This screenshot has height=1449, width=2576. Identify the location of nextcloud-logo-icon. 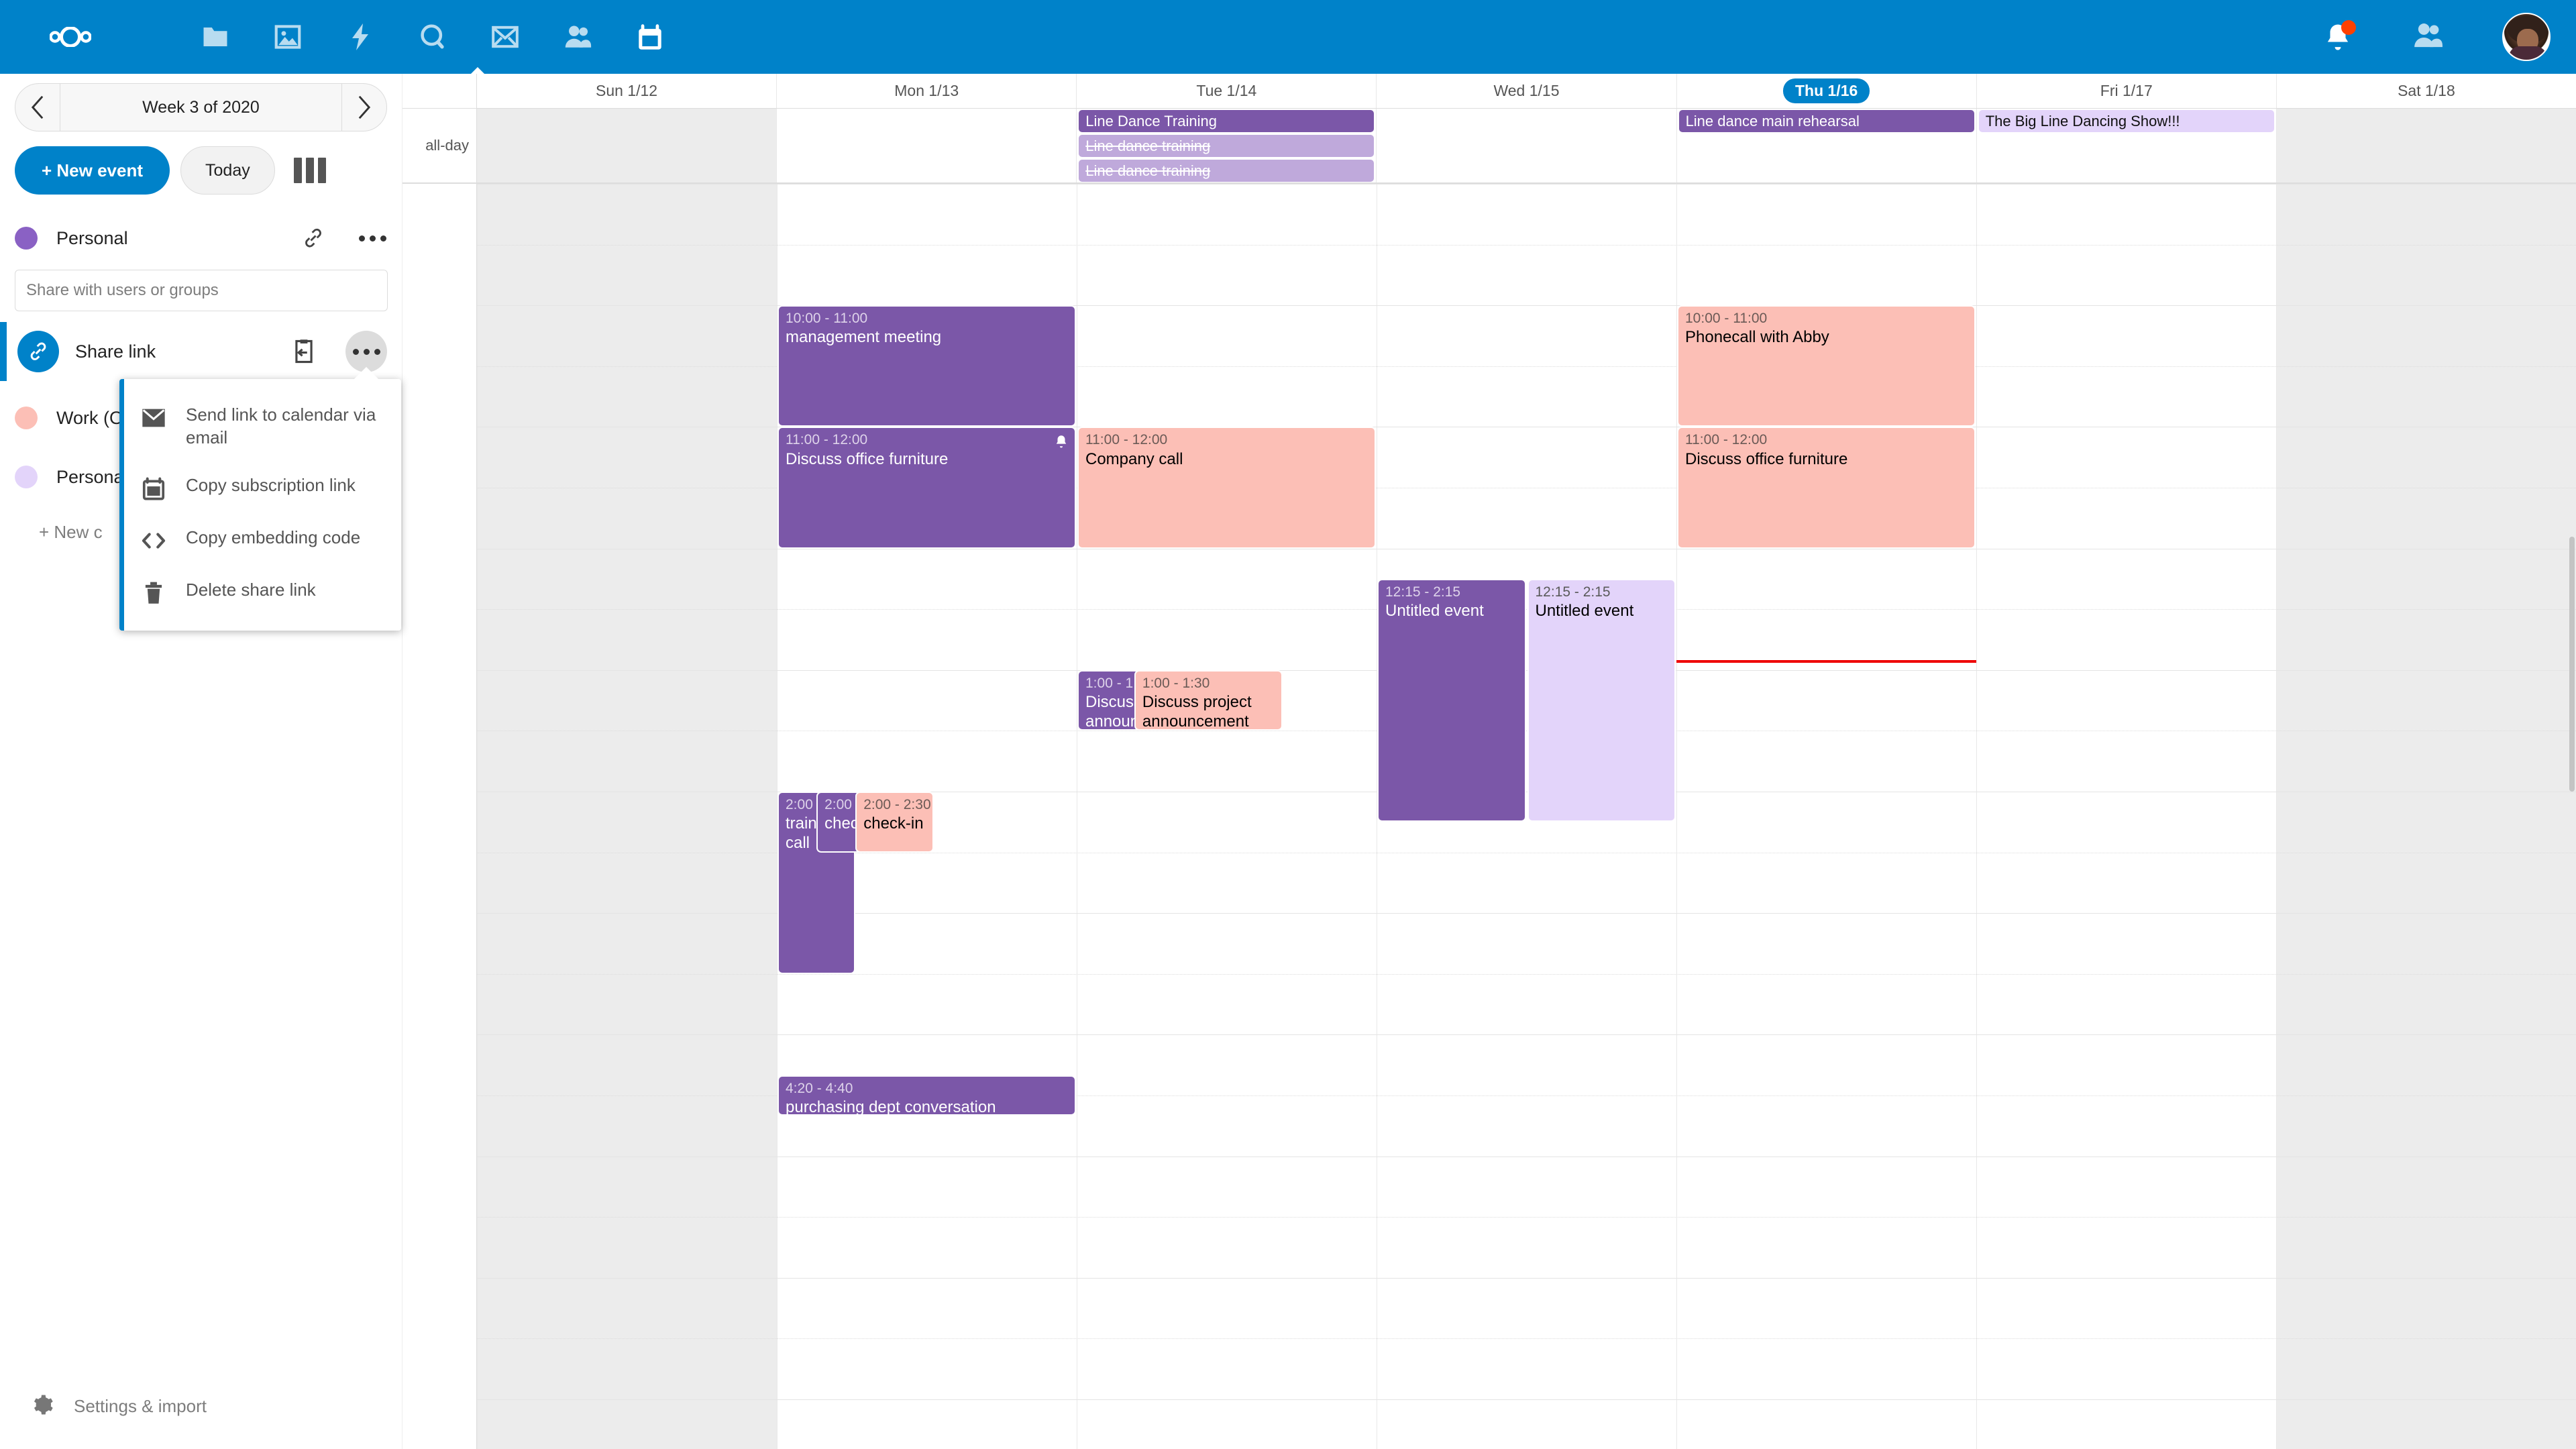
(70, 37).